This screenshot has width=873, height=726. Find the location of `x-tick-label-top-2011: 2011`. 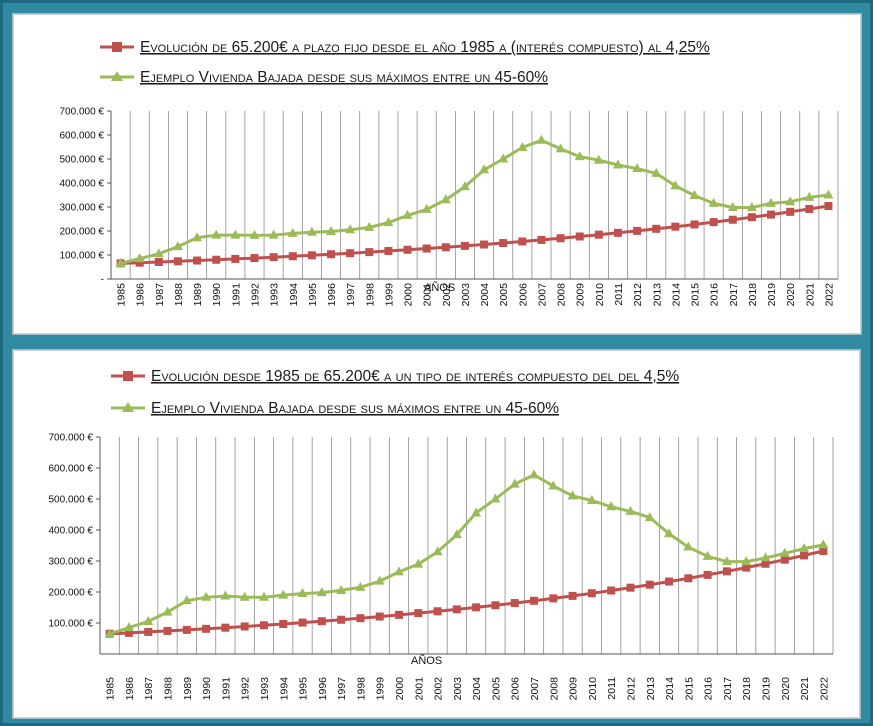

x-tick-label-top-2011: 2011 is located at coordinates (619, 294).